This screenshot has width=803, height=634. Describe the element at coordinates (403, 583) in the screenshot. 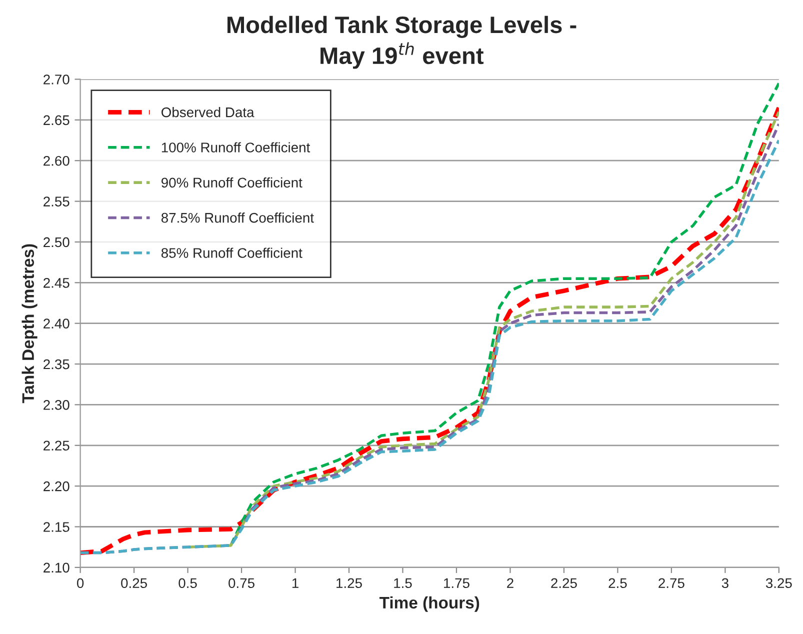

I see `x-tick-label: 1.5` at that location.